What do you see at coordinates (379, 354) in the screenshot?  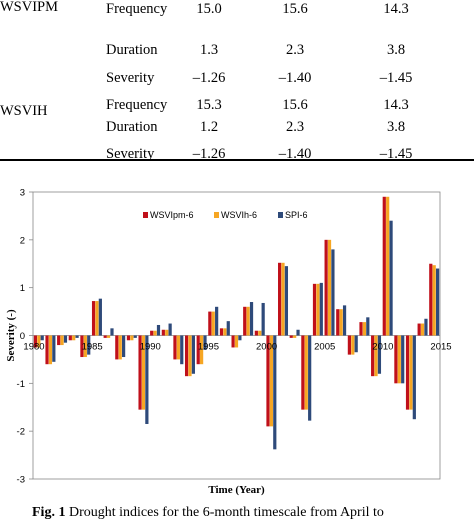 I see `bar-spi-6-2009` at bounding box center [379, 354].